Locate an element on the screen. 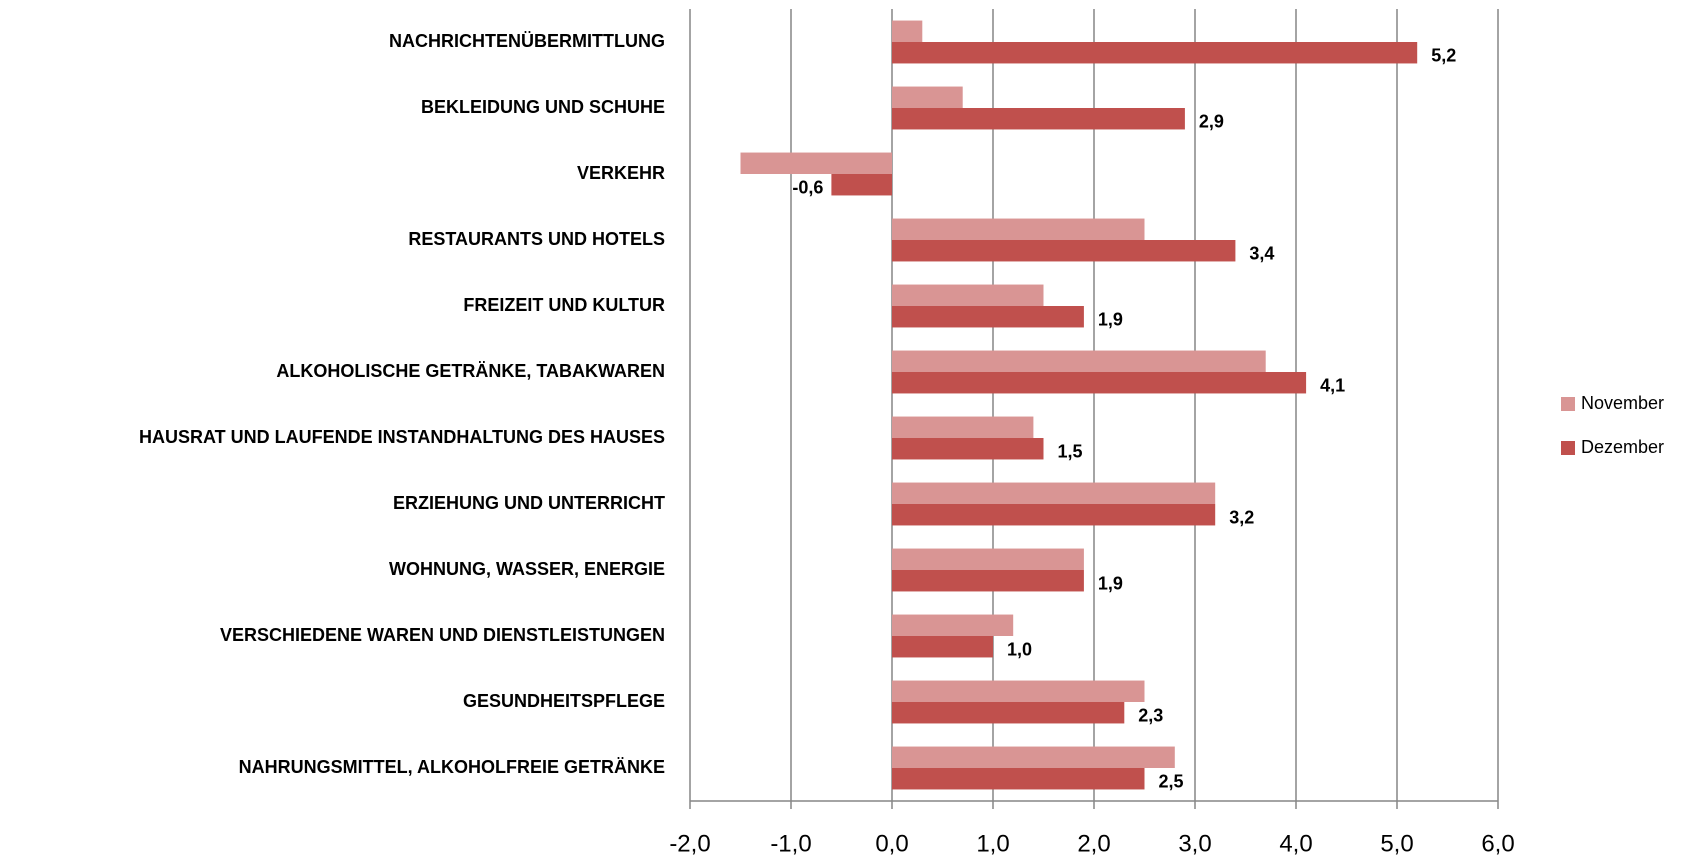  category-label: RESTAURANTS UND HOTELS is located at coordinates (536, 239).